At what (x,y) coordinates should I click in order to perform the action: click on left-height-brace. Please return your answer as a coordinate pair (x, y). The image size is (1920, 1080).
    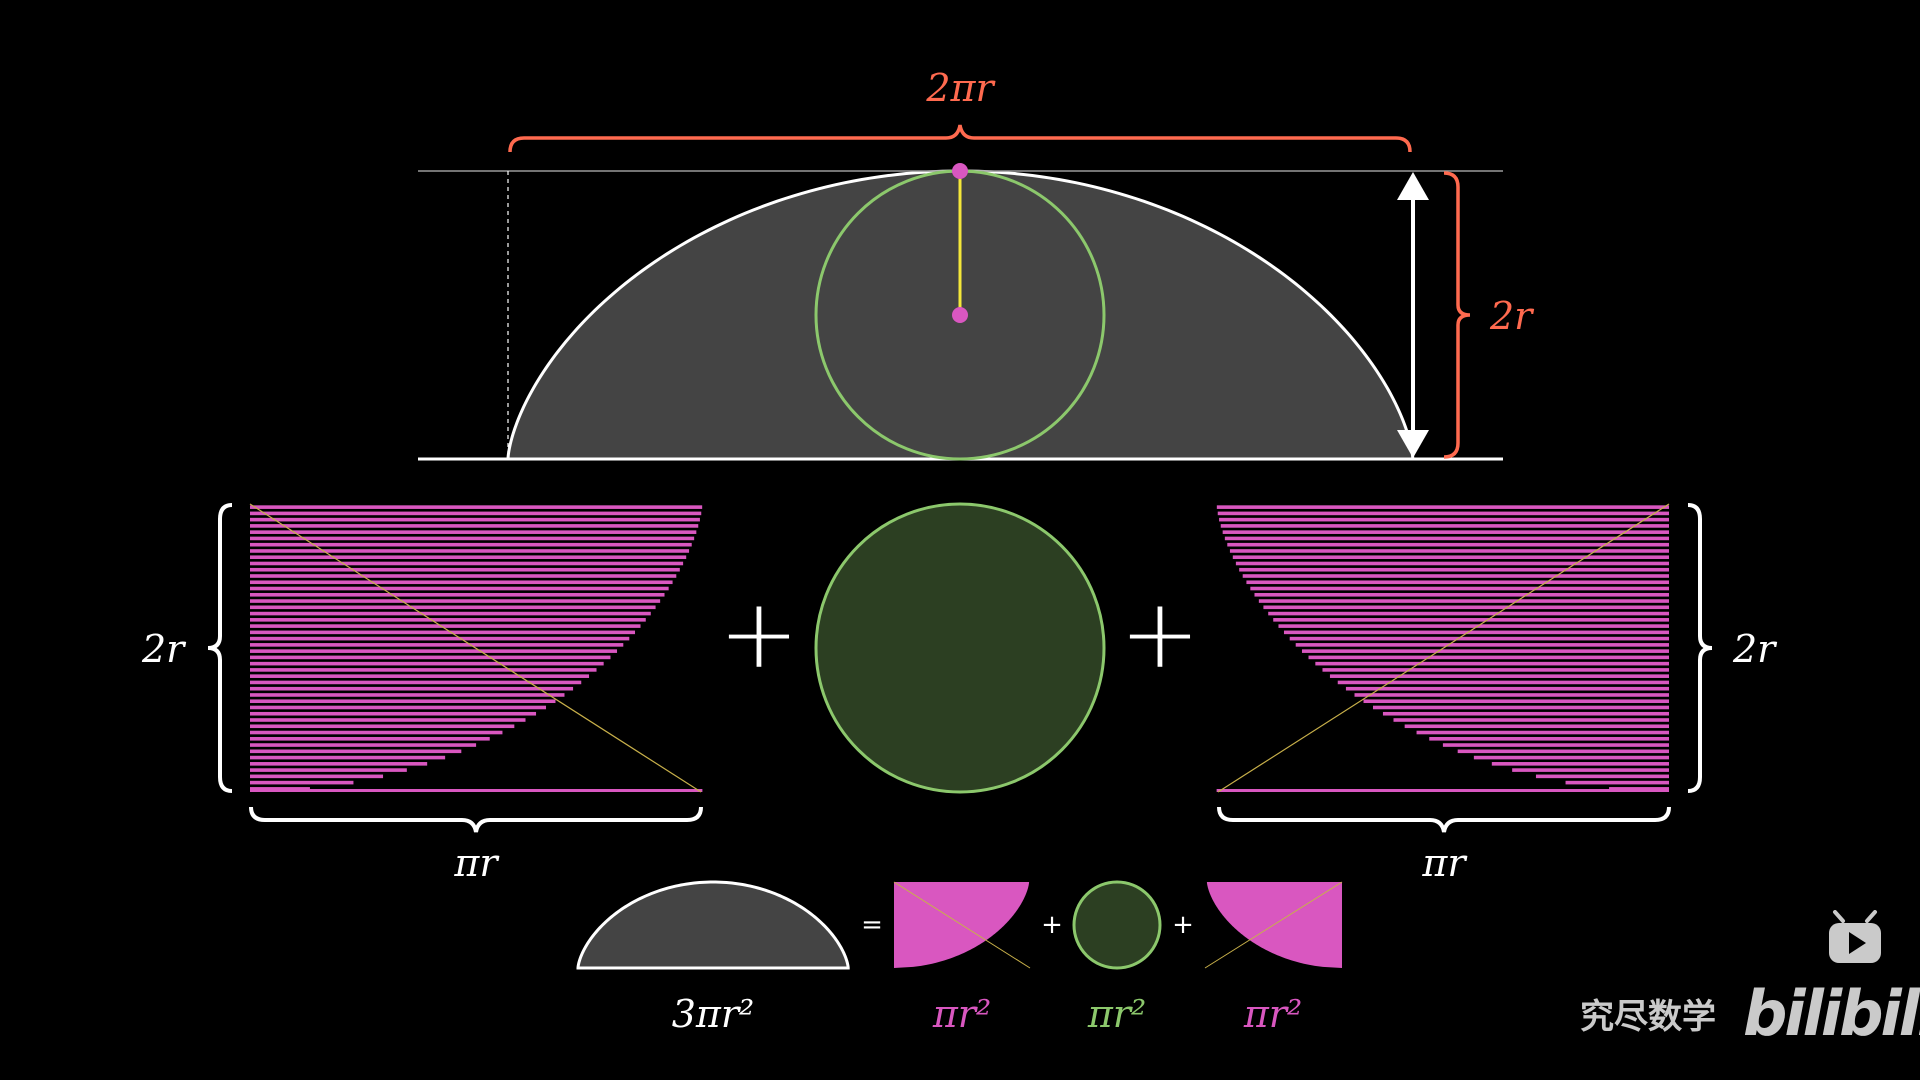
    Looking at the image, I should click on (220, 648).